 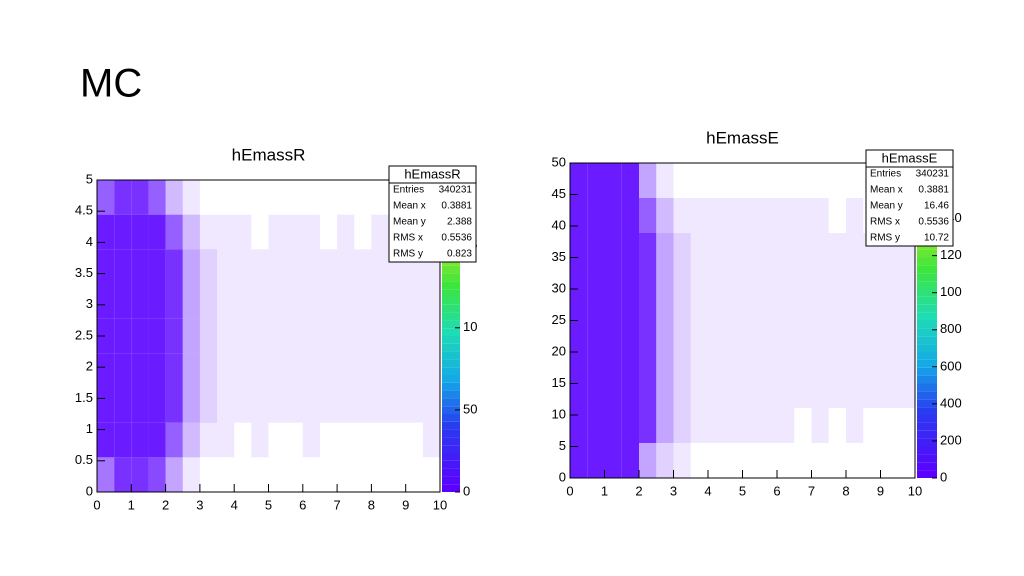 I want to click on x-tick-label: 6, so click(x=302, y=504).